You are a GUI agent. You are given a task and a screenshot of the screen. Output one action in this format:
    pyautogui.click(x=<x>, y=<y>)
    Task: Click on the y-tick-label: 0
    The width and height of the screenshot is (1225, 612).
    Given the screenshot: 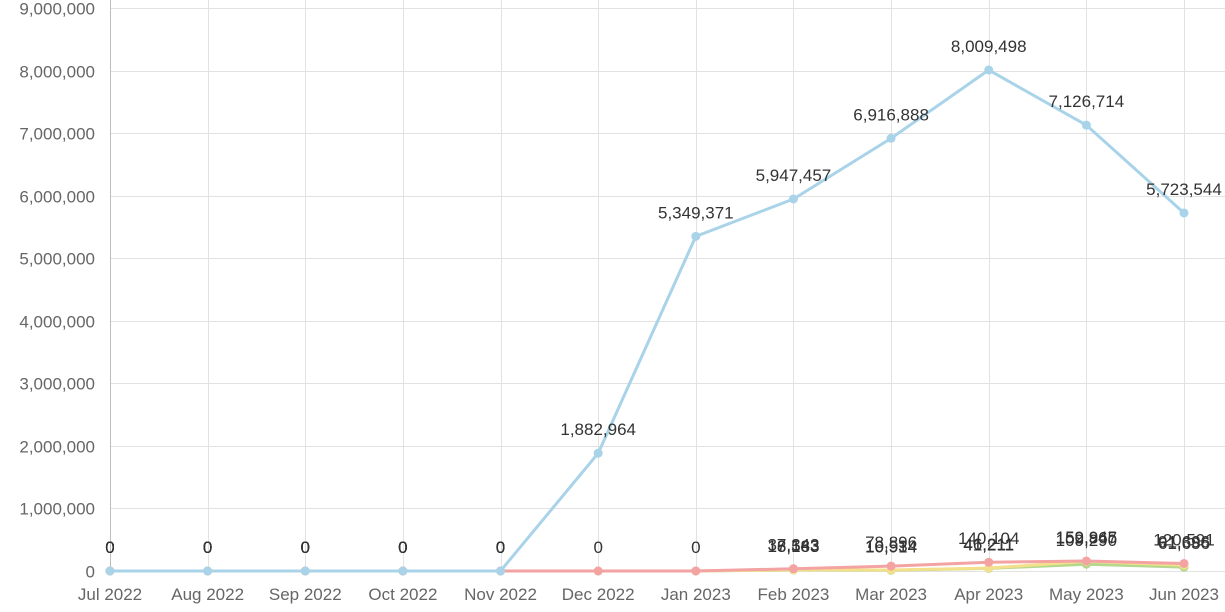 What is the action you would take?
    pyautogui.click(x=90, y=572)
    